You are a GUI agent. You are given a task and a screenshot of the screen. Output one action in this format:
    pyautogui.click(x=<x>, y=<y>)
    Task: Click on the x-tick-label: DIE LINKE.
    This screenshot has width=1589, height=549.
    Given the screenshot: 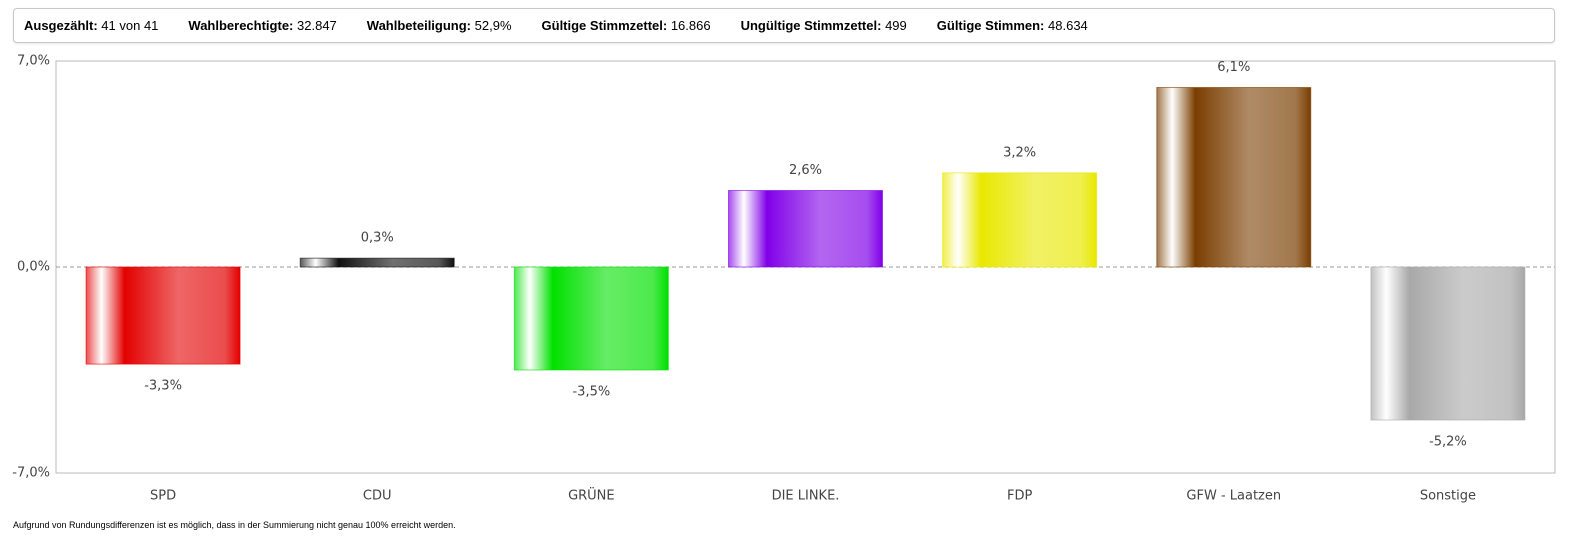 What is the action you would take?
    pyautogui.click(x=806, y=496)
    